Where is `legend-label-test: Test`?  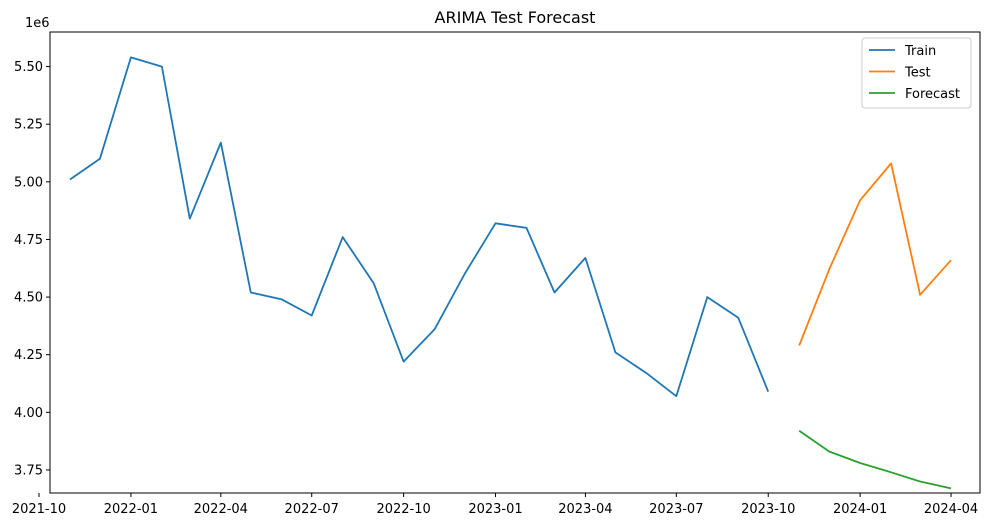
legend-label-test: Test is located at coordinates (917, 73).